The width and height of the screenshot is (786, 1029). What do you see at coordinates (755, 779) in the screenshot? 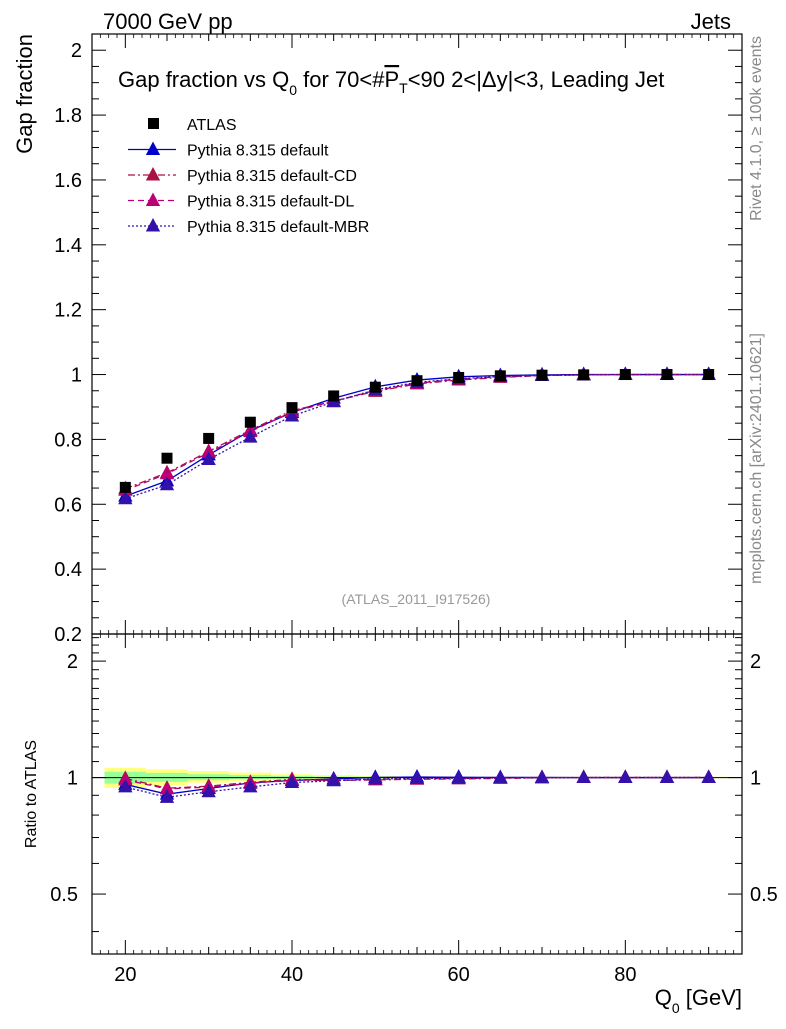
I see `ratio-y-tick-label-right: 1` at bounding box center [755, 779].